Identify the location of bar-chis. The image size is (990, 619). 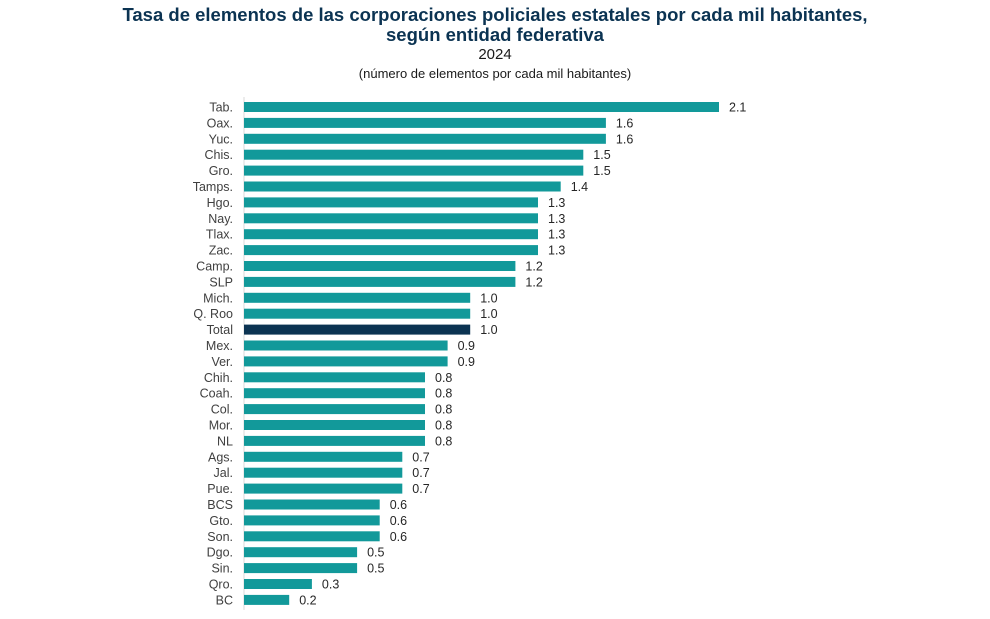
(414, 154).